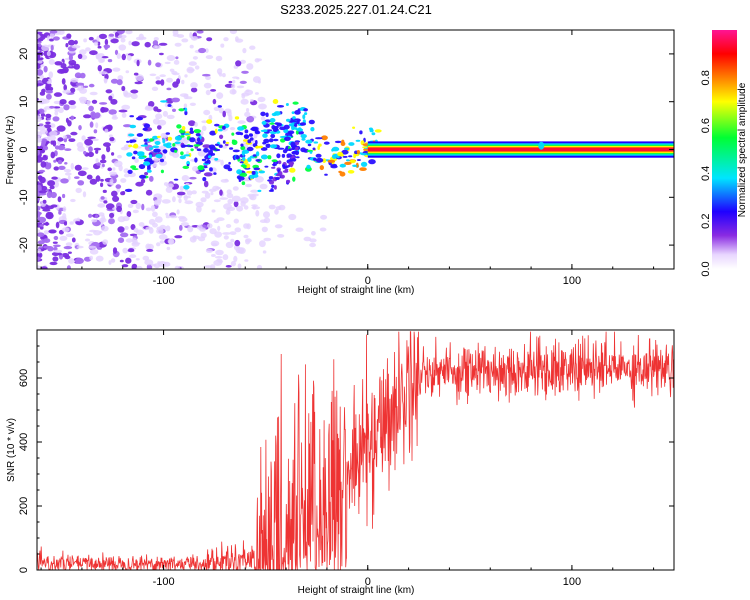 The width and height of the screenshot is (750, 600). Describe the element at coordinates (356, 290) in the screenshot. I see `spectrogram-xlabel: Height of straight line (km)` at that location.